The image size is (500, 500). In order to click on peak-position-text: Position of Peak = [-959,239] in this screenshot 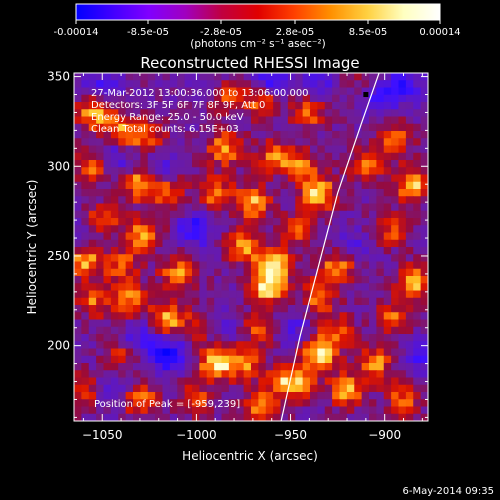, I will do `click(167, 404)`.